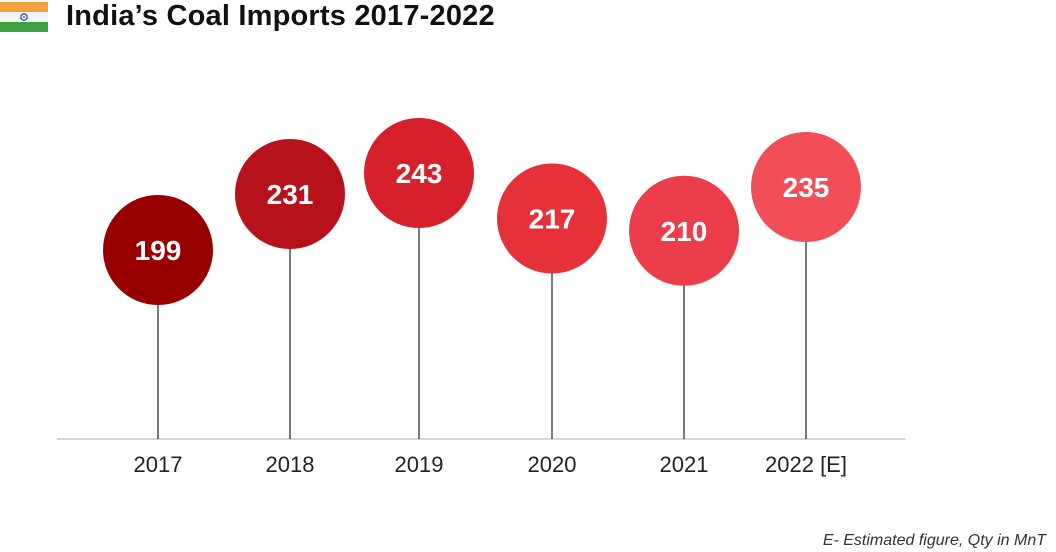 The height and width of the screenshot is (552, 1056). I want to click on x-tick-label-5: 2022 [E], so click(806, 464).